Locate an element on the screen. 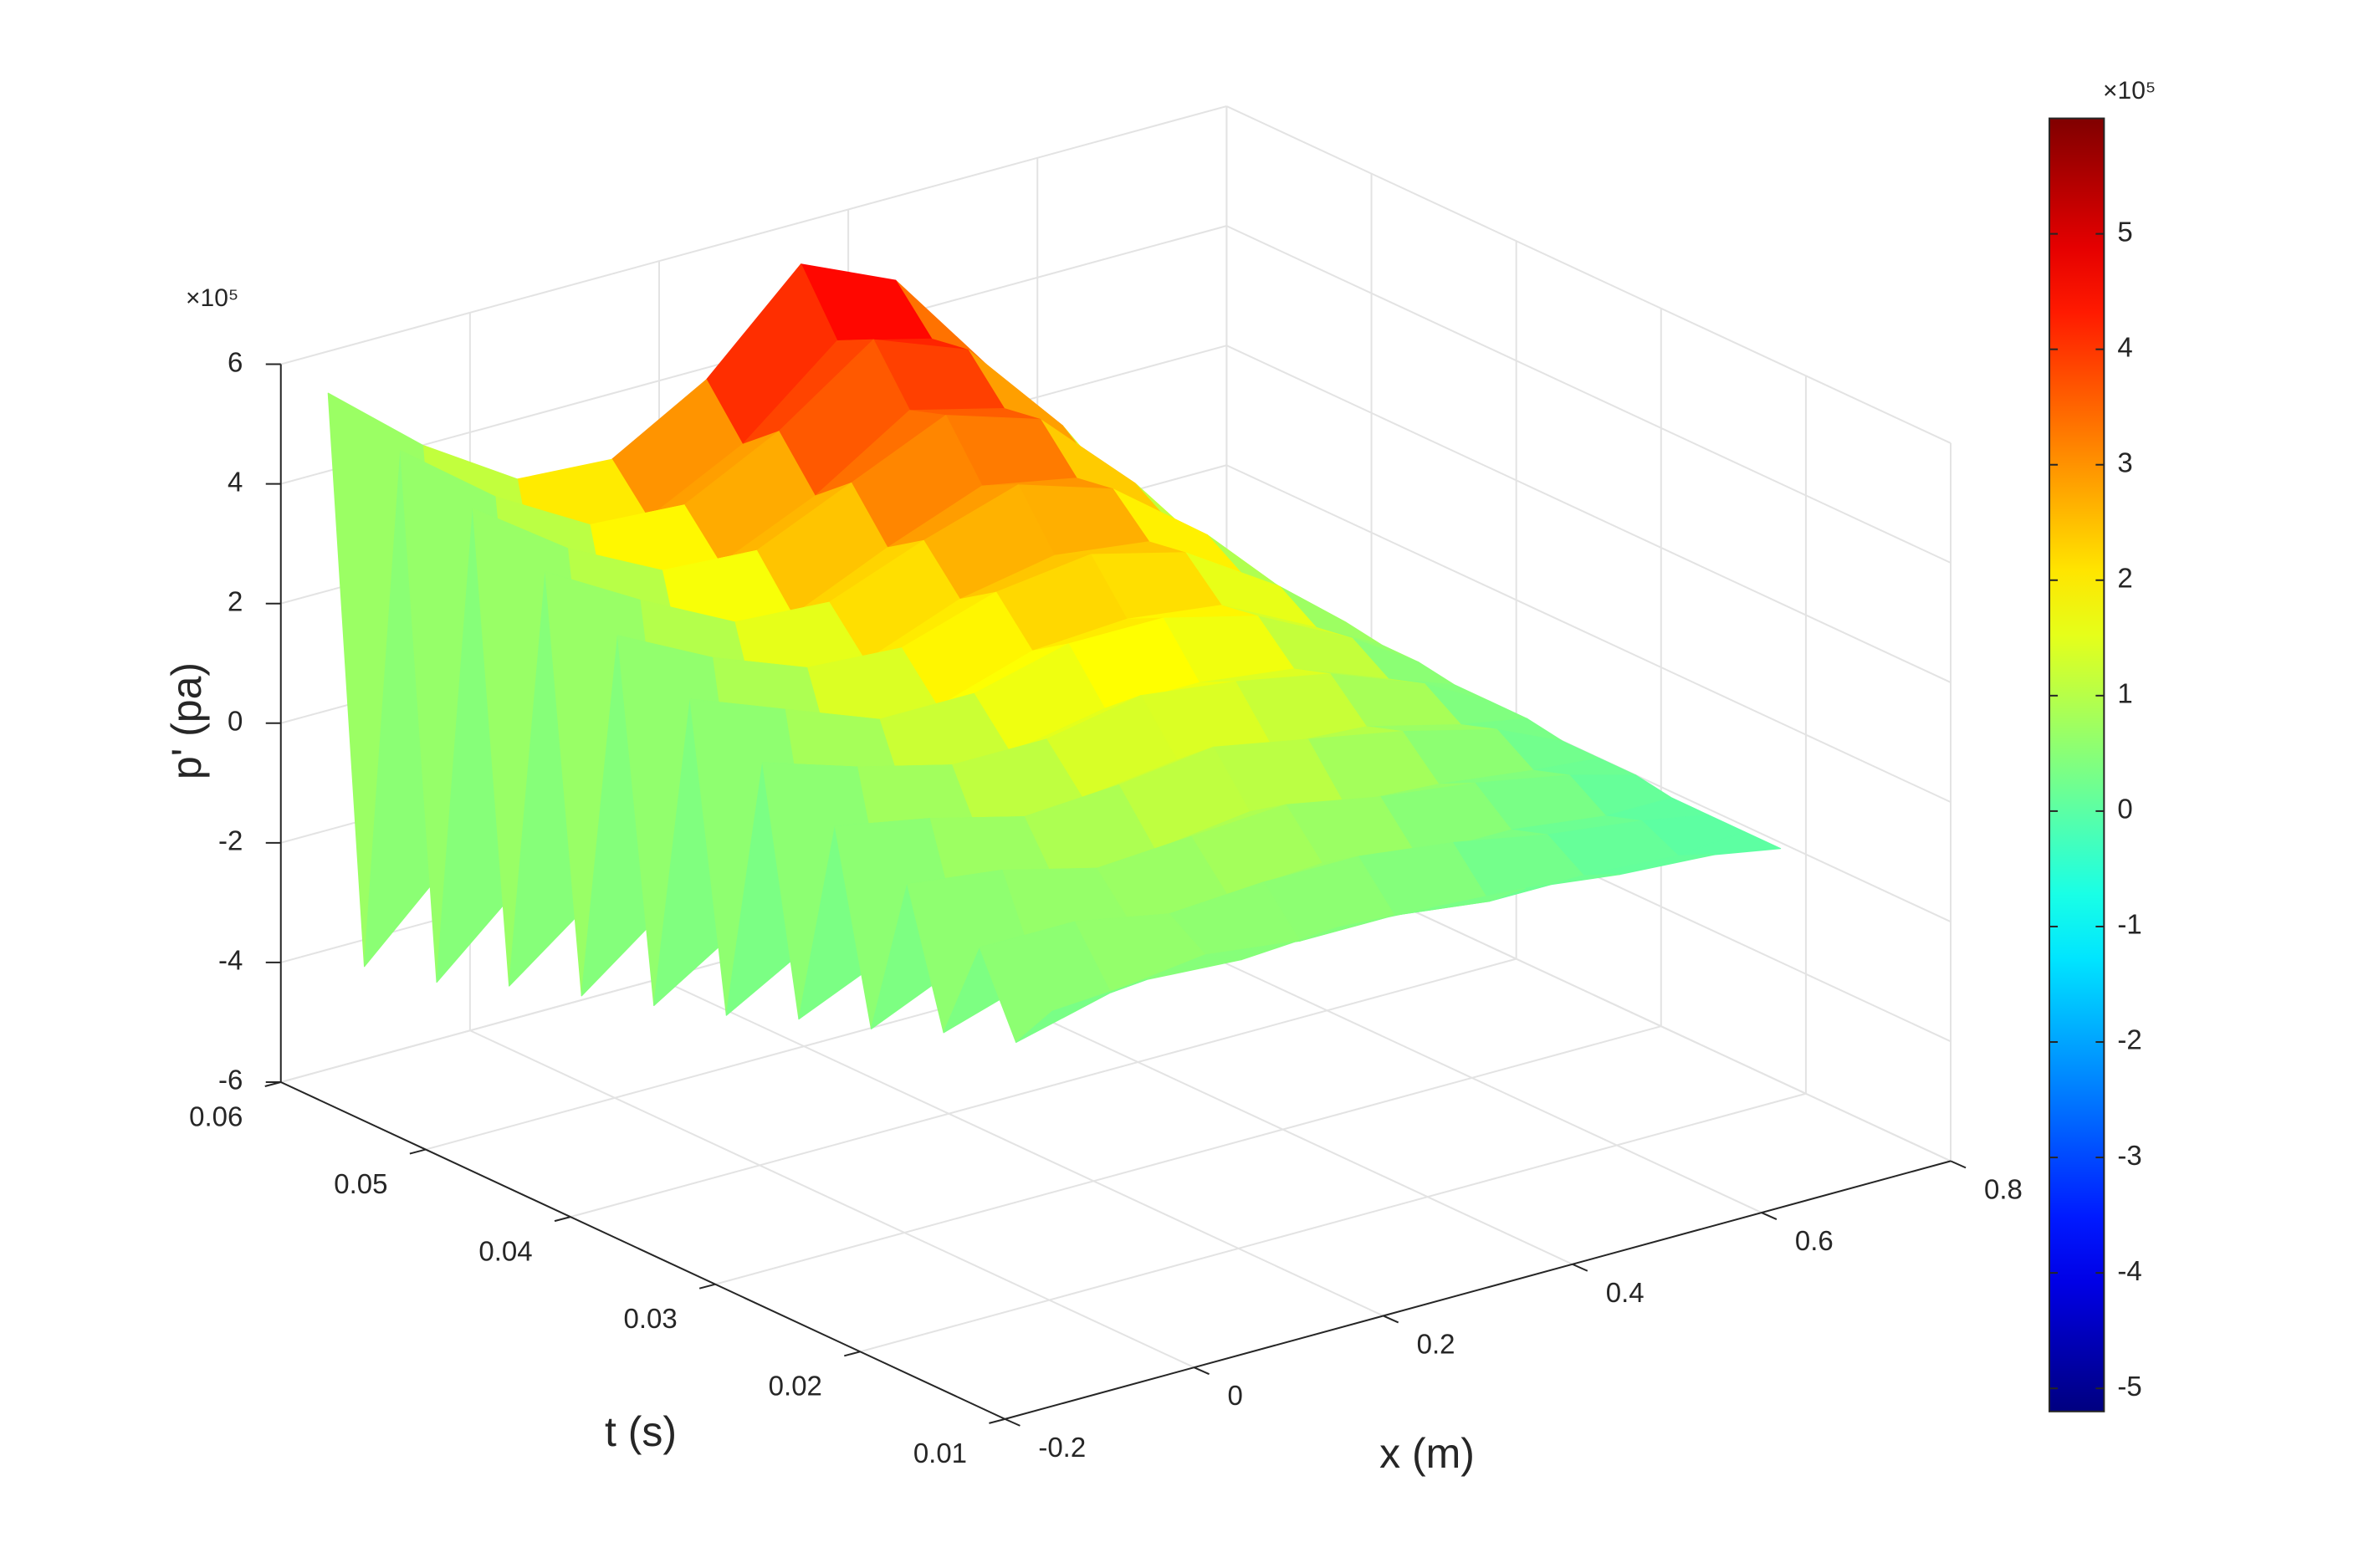  z-tick-label: 2 is located at coordinates (235, 600).